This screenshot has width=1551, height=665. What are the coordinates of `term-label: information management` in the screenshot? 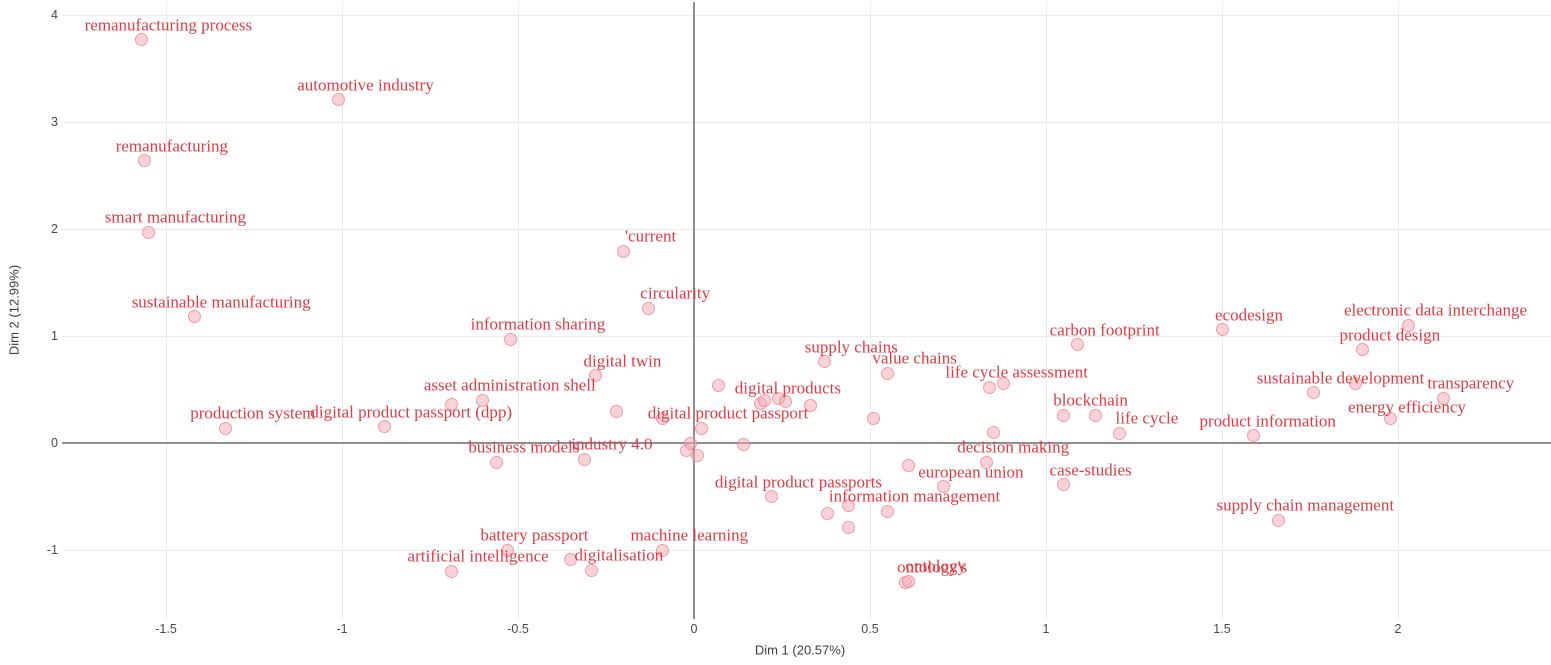 It's located at (914, 496).